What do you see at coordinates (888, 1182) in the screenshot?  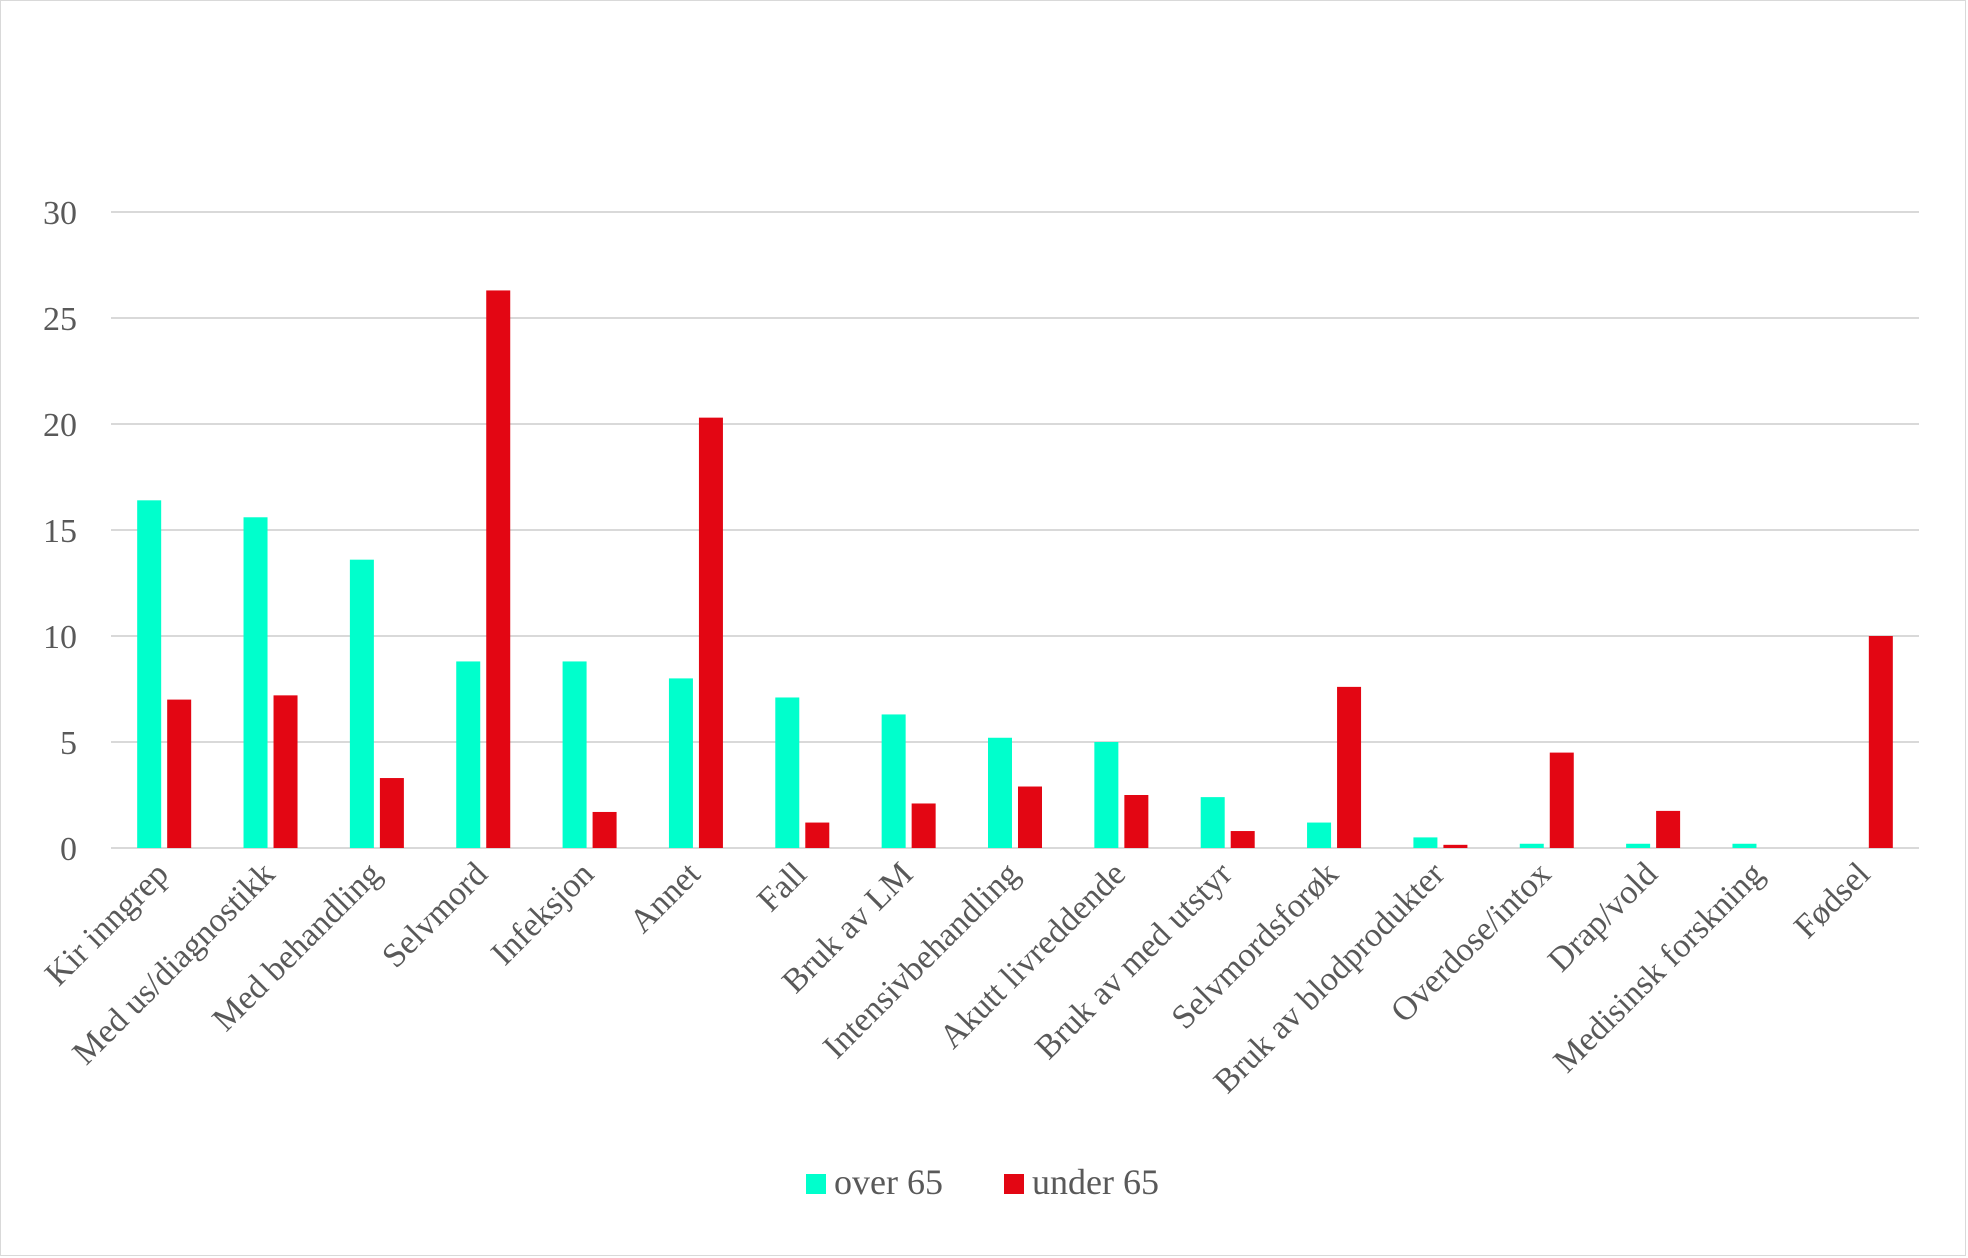 I see `legend-label-over-65: over 65` at bounding box center [888, 1182].